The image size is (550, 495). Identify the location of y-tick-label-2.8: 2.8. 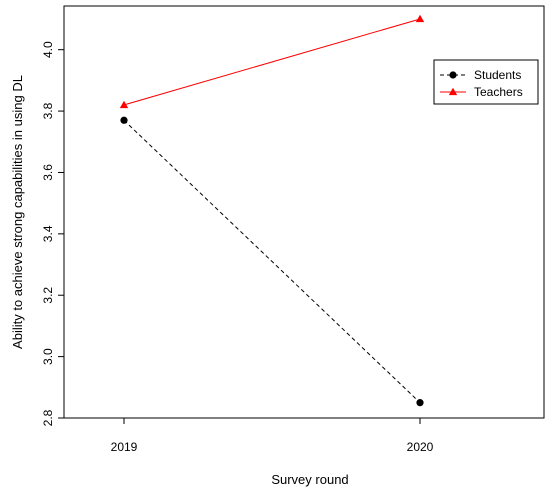
(48, 417).